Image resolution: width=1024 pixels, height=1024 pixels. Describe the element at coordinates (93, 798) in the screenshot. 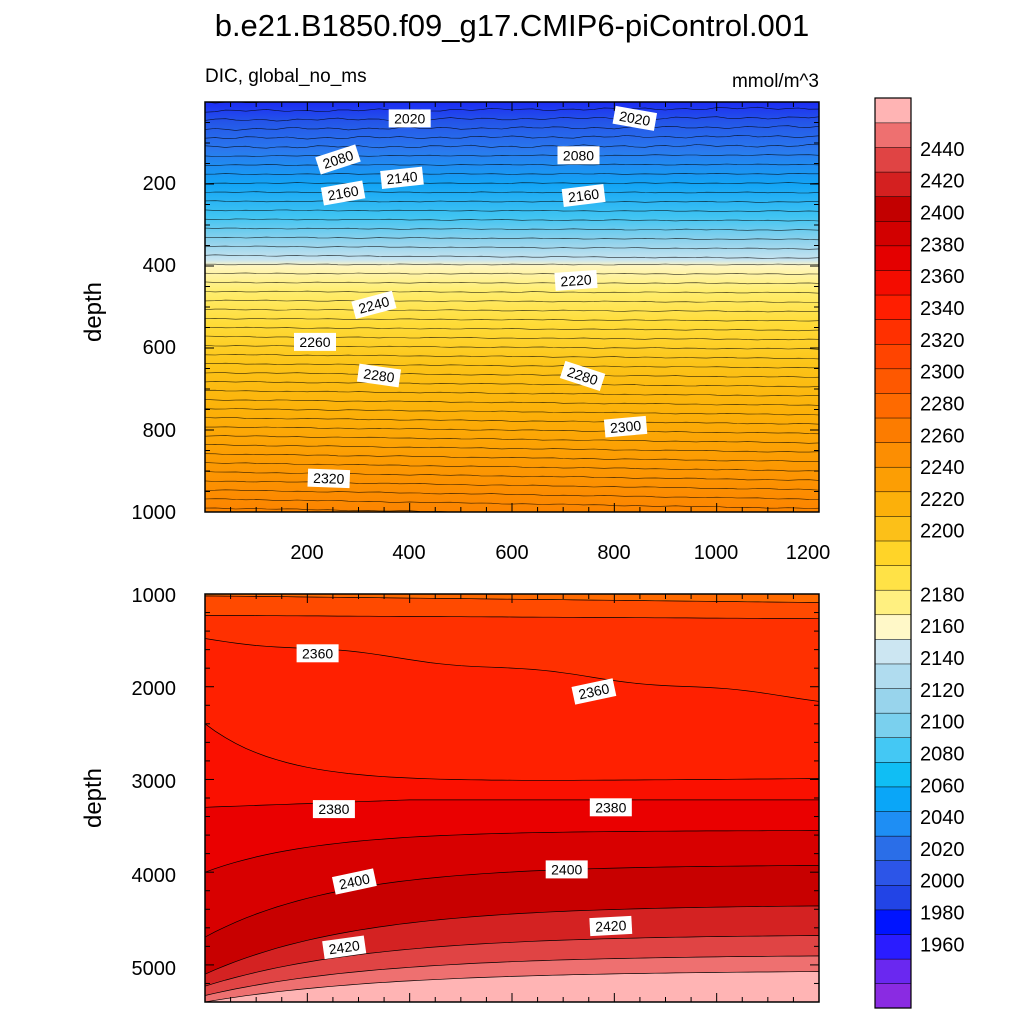

I see `lower-y-axis-label: depth` at that location.